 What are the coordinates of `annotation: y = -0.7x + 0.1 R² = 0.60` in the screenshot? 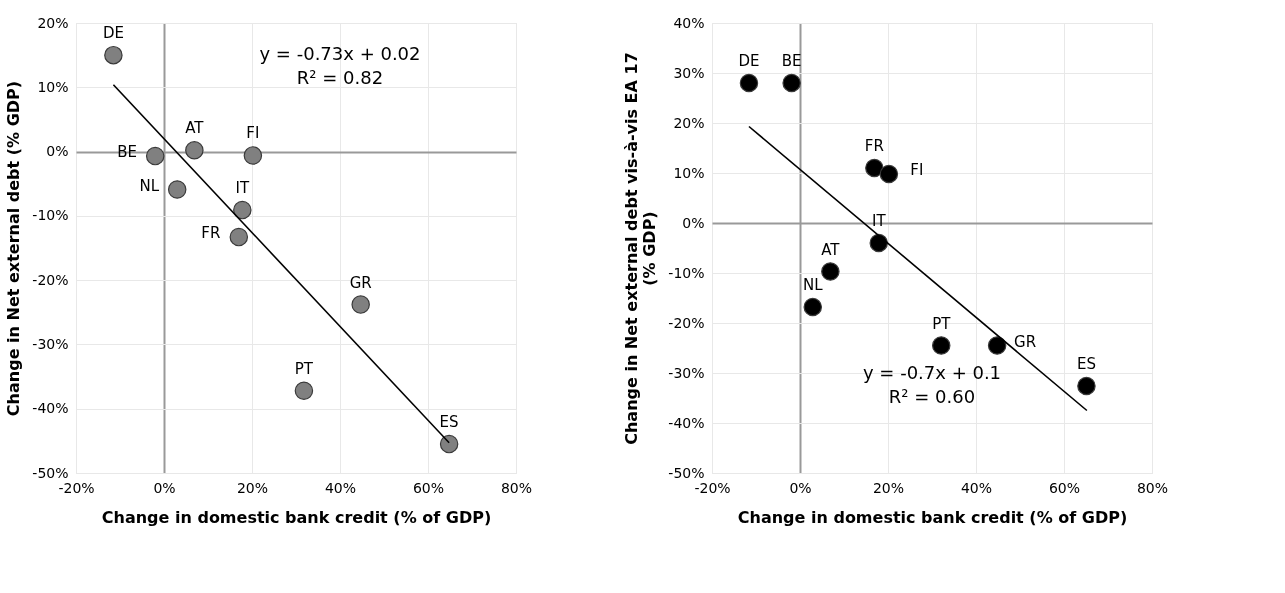 It's located at (932, 384).